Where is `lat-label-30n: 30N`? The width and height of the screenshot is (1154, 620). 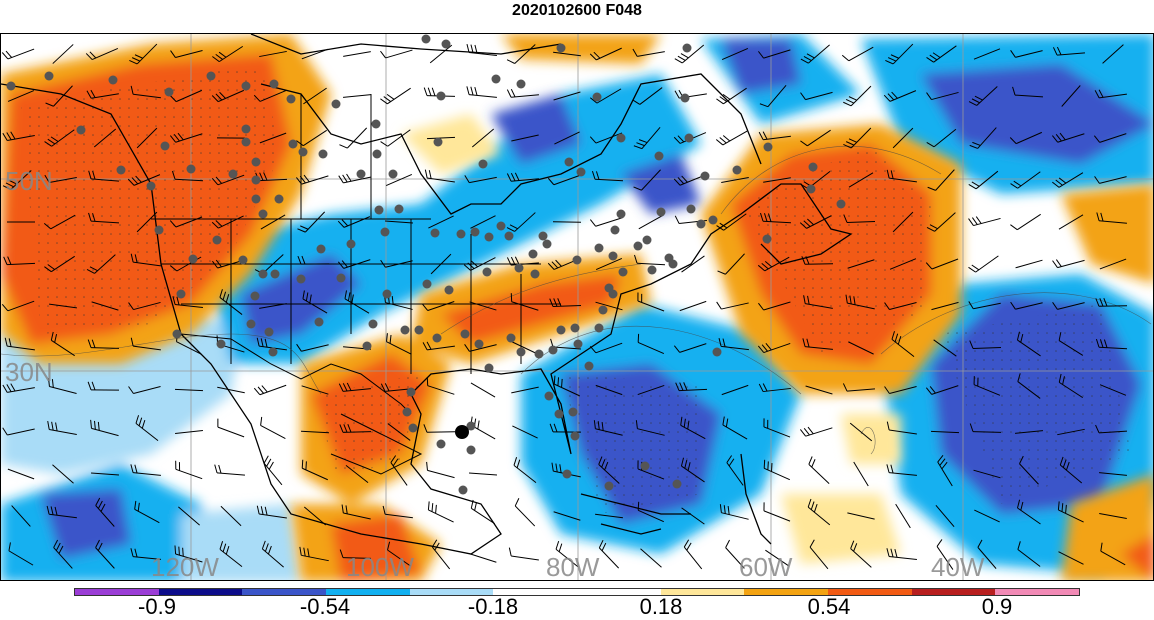
lat-label-30n: 30N is located at coordinates (29, 372).